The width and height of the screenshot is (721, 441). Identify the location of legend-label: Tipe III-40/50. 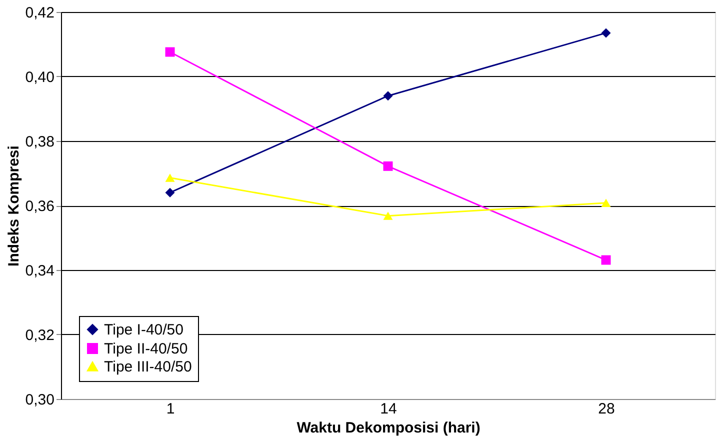
(148, 367).